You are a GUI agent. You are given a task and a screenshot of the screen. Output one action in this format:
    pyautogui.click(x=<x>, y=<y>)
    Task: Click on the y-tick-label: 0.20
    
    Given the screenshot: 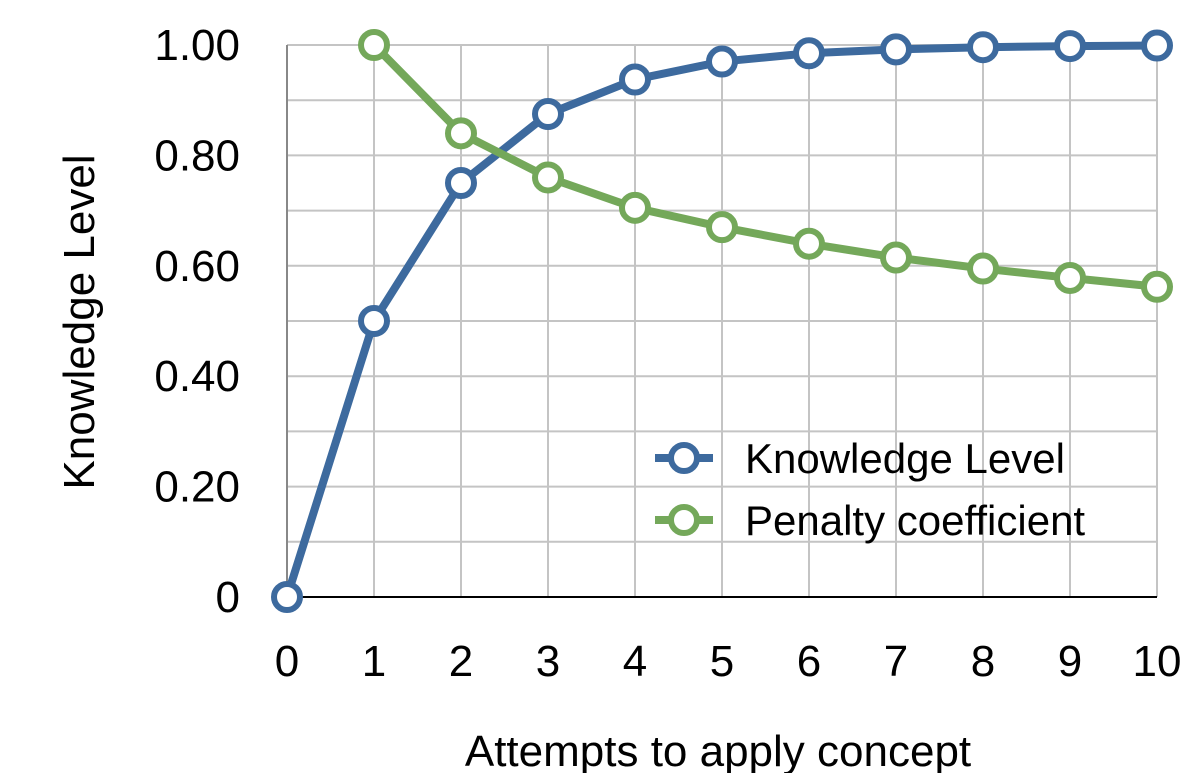 What is the action you would take?
    pyautogui.click(x=197, y=487)
    